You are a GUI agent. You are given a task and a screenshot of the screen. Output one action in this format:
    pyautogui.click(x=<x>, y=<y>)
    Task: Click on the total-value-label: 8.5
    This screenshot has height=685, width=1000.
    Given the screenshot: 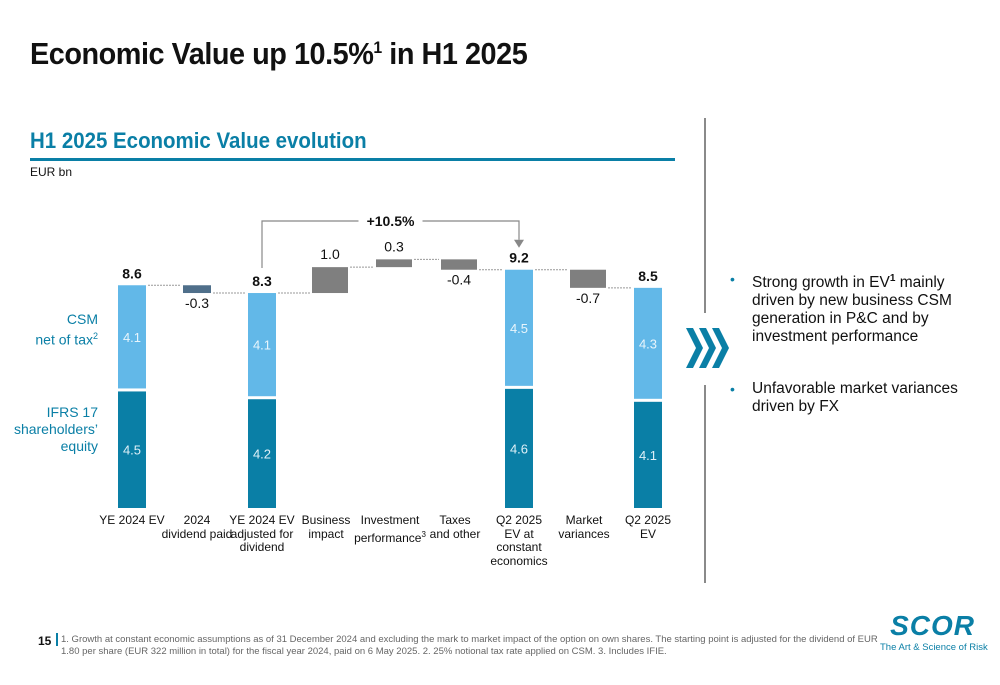 What is the action you would take?
    pyautogui.click(x=648, y=276)
    